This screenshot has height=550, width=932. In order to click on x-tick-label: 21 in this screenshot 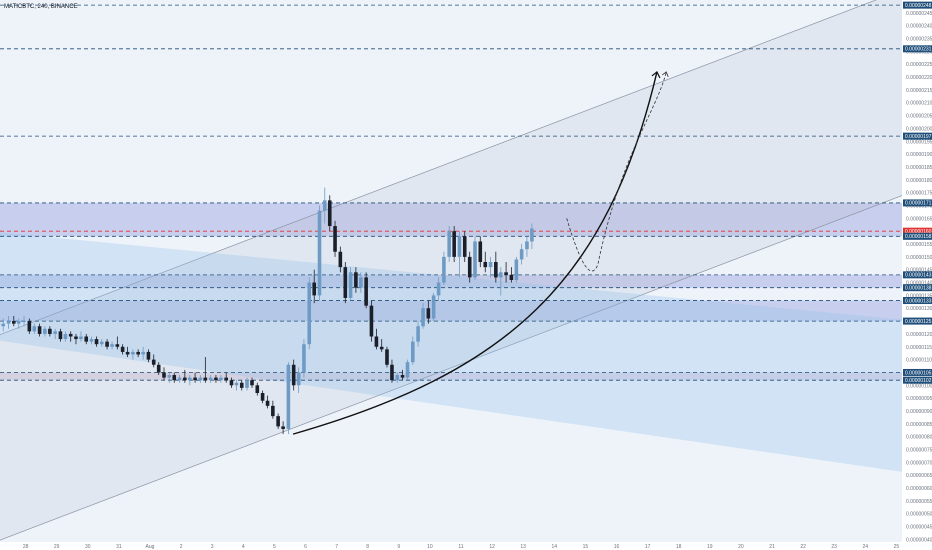, I will do `click(772, 547)`.